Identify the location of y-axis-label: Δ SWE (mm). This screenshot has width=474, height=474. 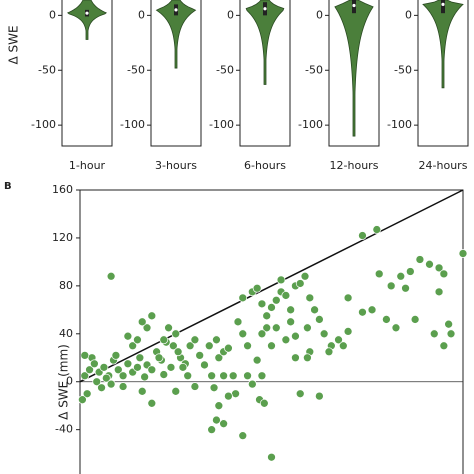
(64, 382).